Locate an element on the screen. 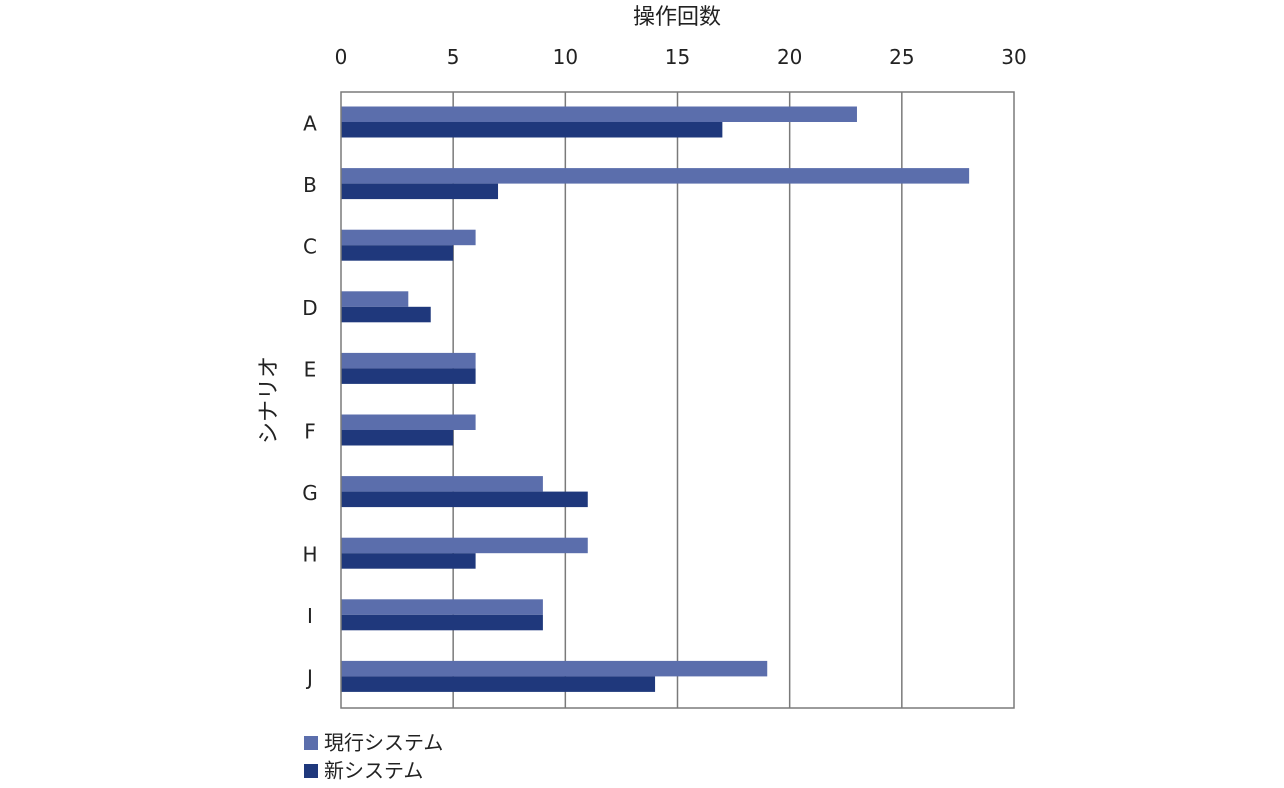  y-tick-label: H is located at coordinates (309, 555).